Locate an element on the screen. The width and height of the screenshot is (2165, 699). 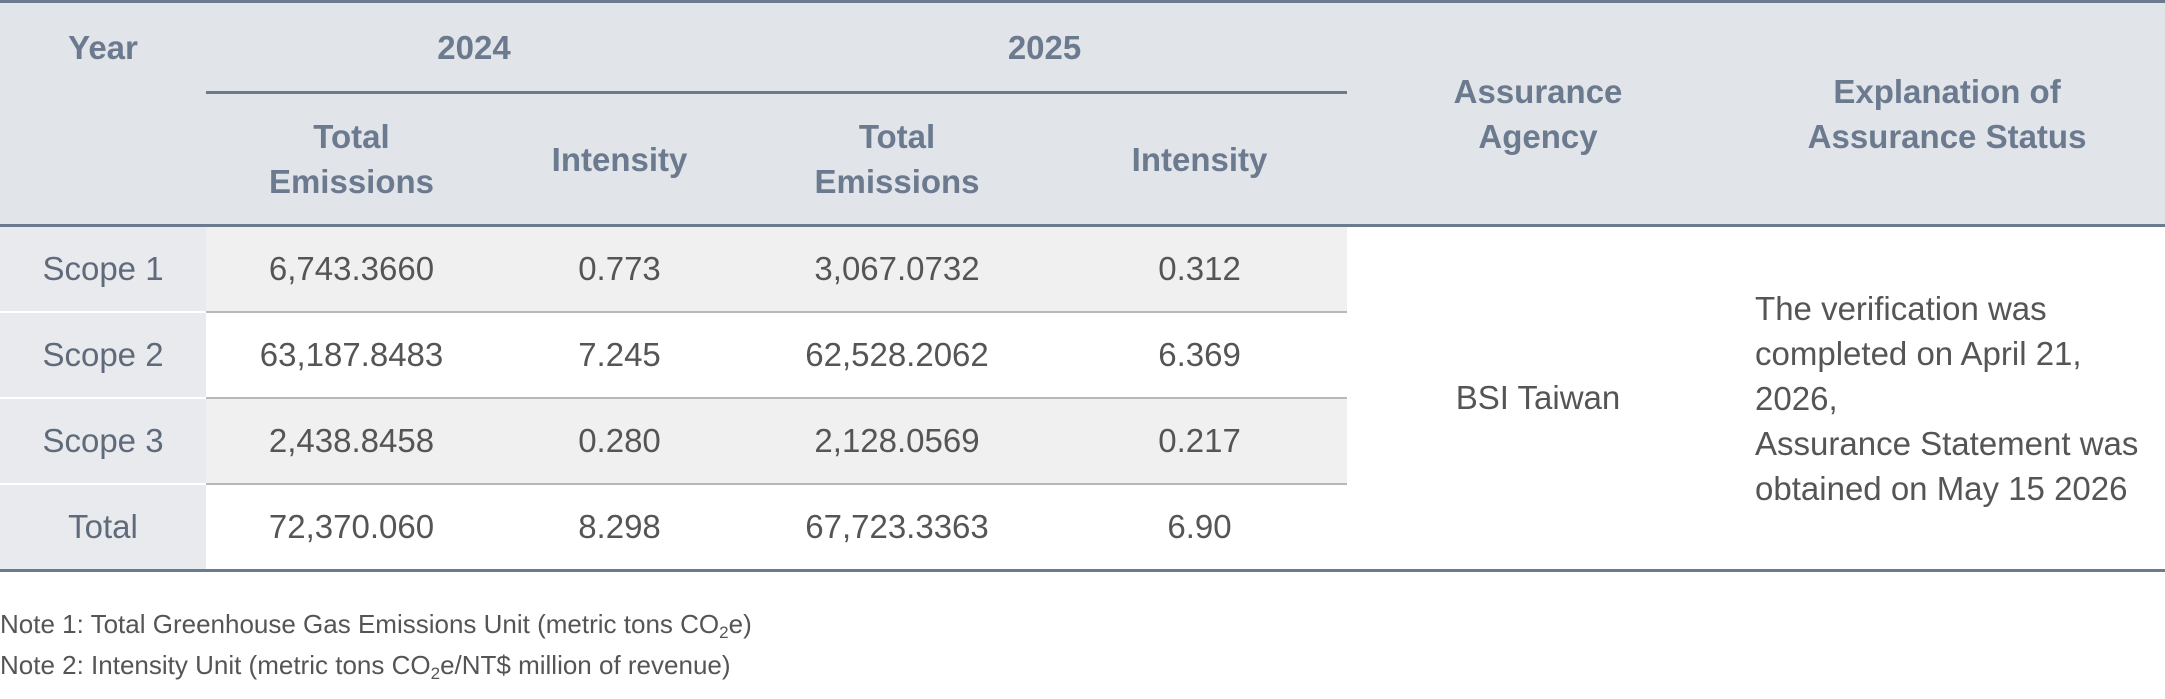
row-label: Scope 3 is located at coordinates (103, 441).